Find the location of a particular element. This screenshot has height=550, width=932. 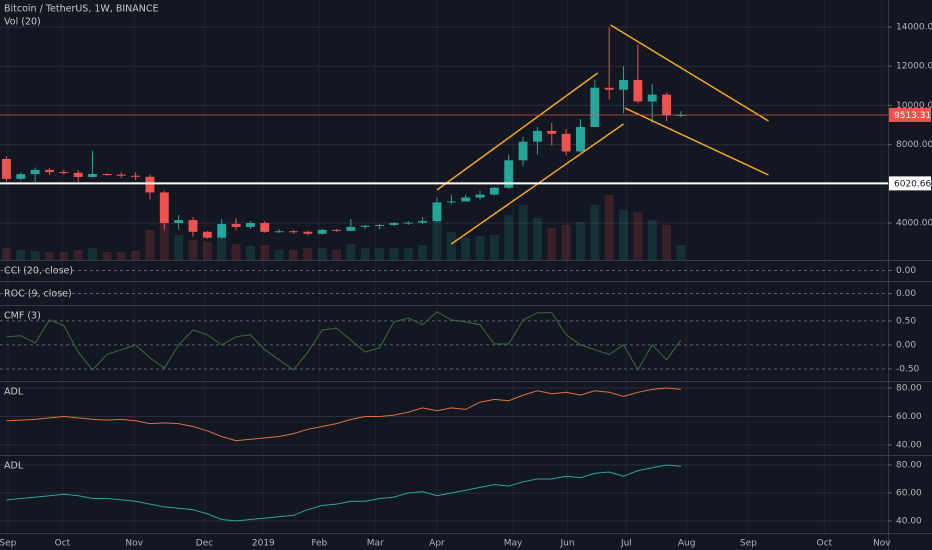

y-tick-label: 4000.00 is located at coordinates (914, 223).